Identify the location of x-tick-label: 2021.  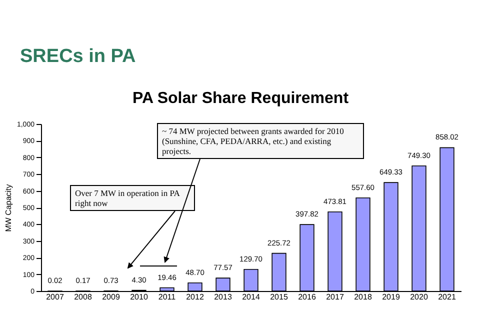
(447, 297).